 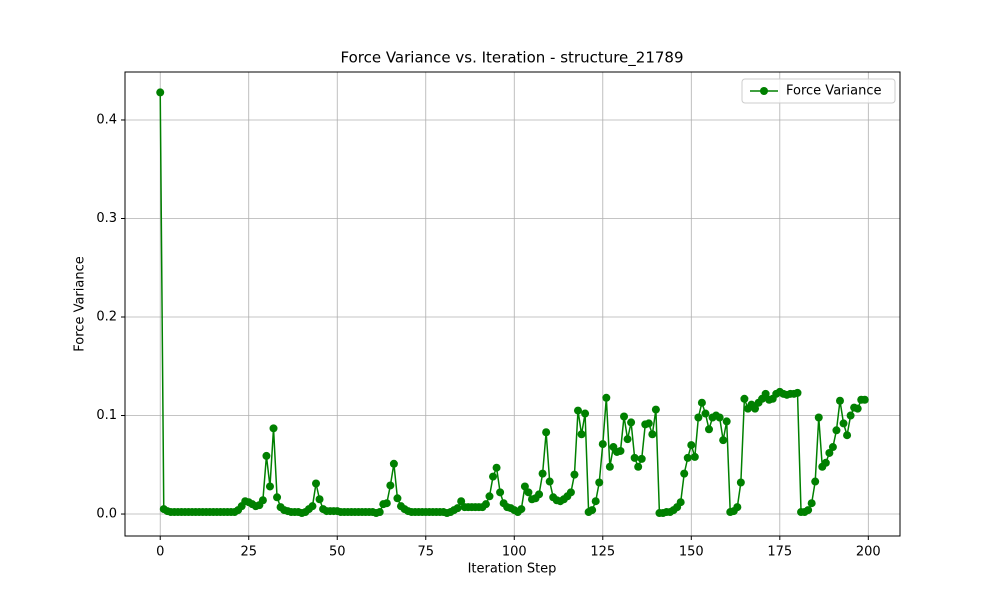 What do you see at coordinates (425, 552) in the screenshot?
I see `x-tick-label: 75` at bounding box center [425, 552].